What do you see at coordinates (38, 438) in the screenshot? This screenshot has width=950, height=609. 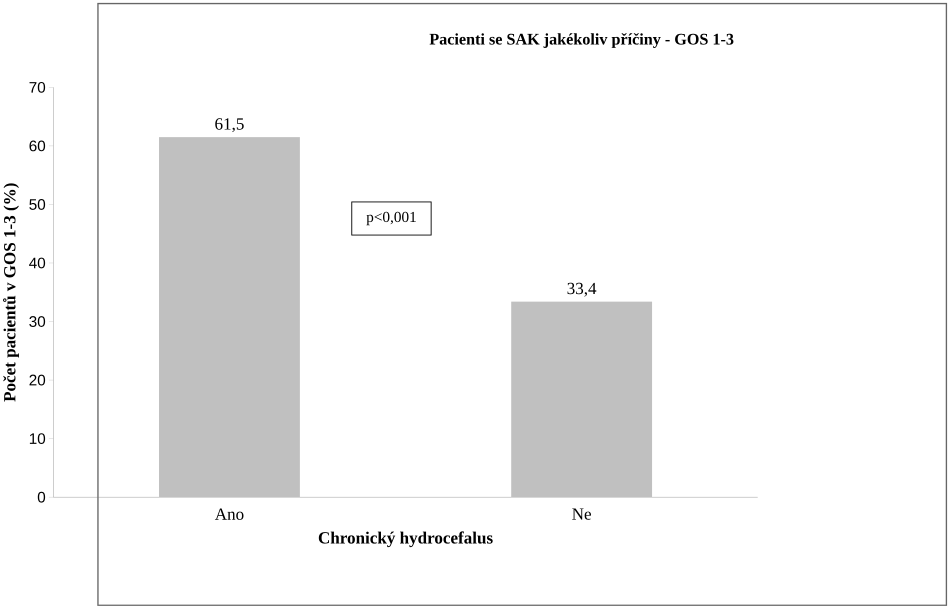 I see `y-tick-label: 10` at bounding box center [38, 438].